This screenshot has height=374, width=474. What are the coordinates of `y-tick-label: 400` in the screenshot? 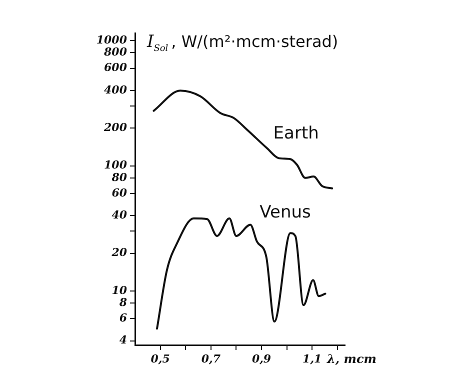 It's located at (116, 89).